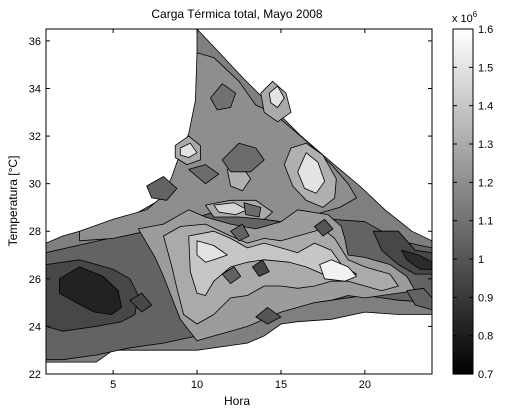  What do you see at coordinates (35, 89) in the screenshot?
I see `y-tick-label: 34` at bounding box center [35, 89].